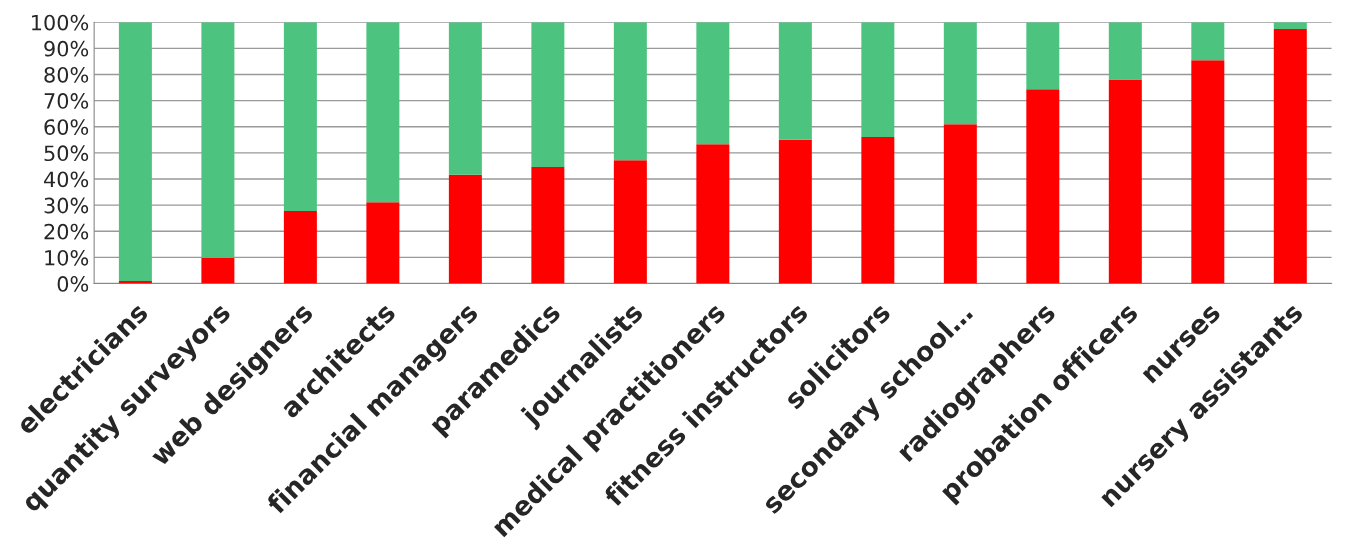  What do you see at coordinates (66, 127) in the screenshot?
I see `y-tick-label: 60%` at bounding box center [66, 127].